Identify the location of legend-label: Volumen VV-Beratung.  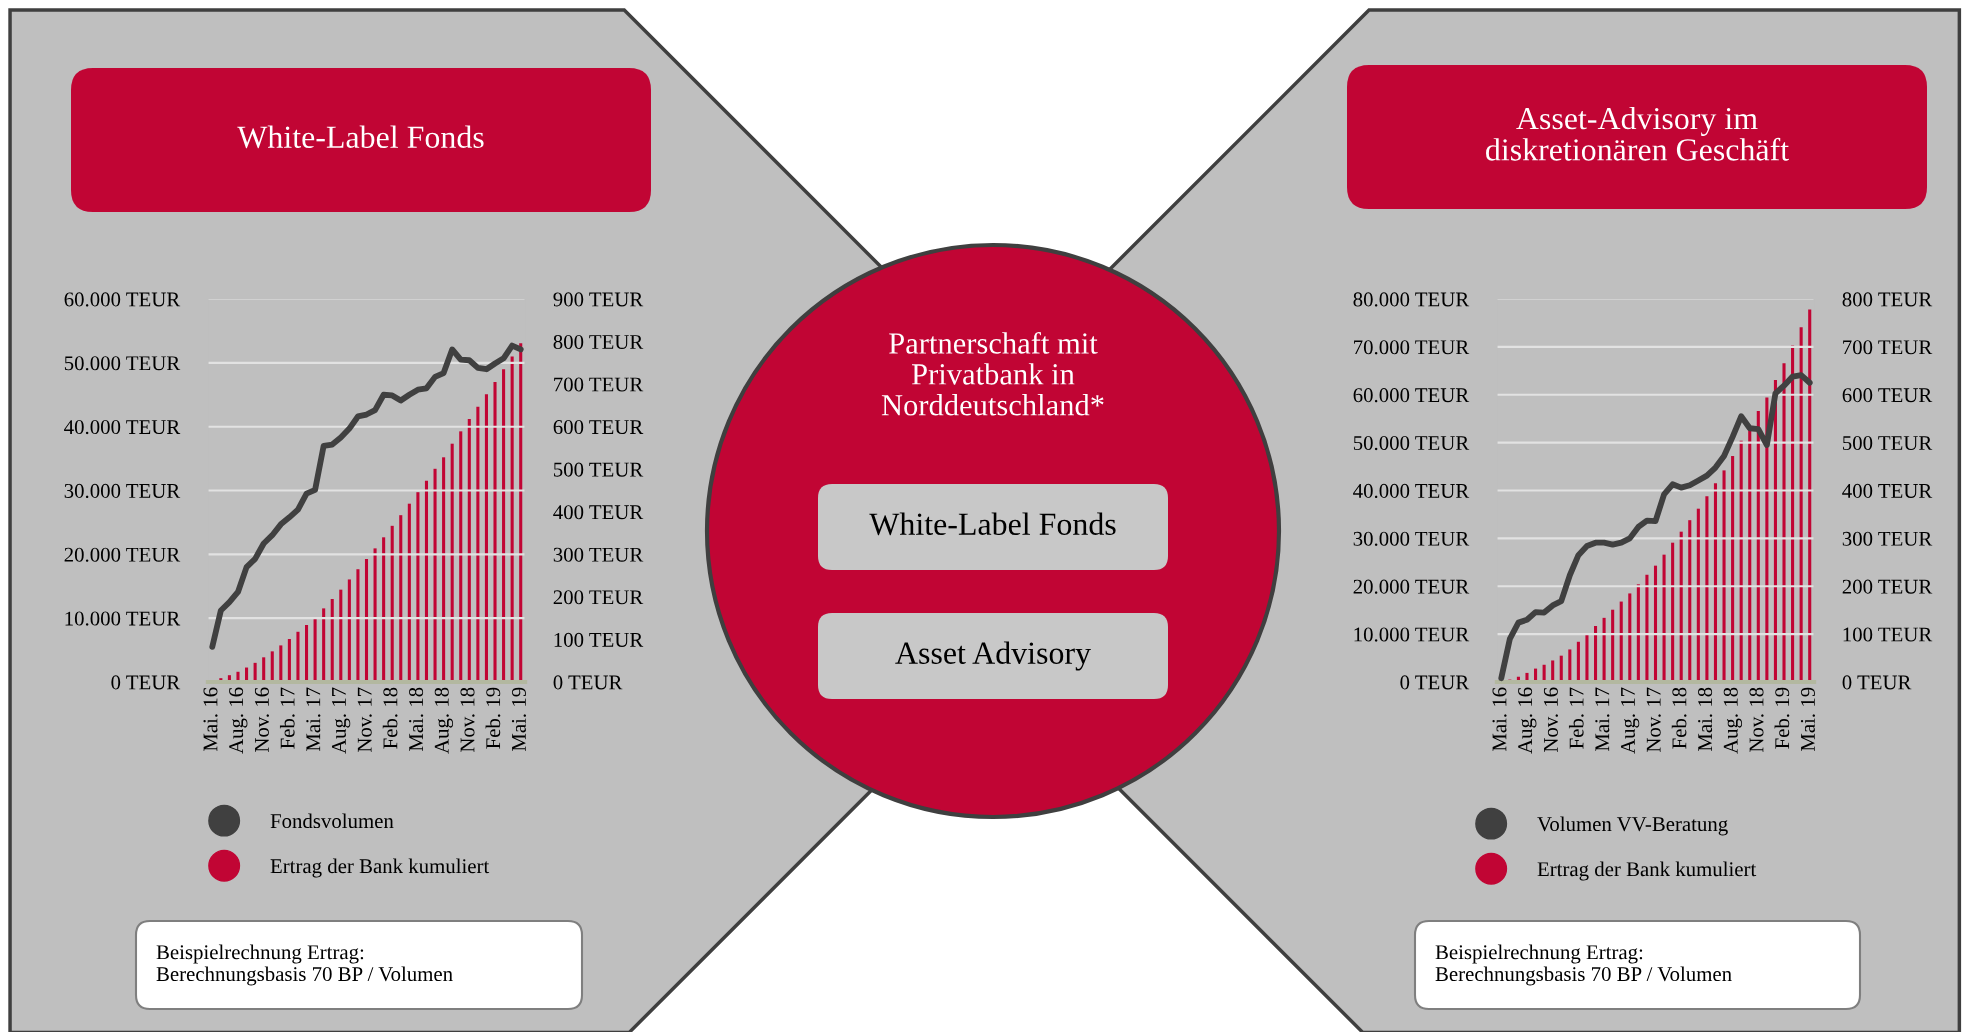
(1632, 826).